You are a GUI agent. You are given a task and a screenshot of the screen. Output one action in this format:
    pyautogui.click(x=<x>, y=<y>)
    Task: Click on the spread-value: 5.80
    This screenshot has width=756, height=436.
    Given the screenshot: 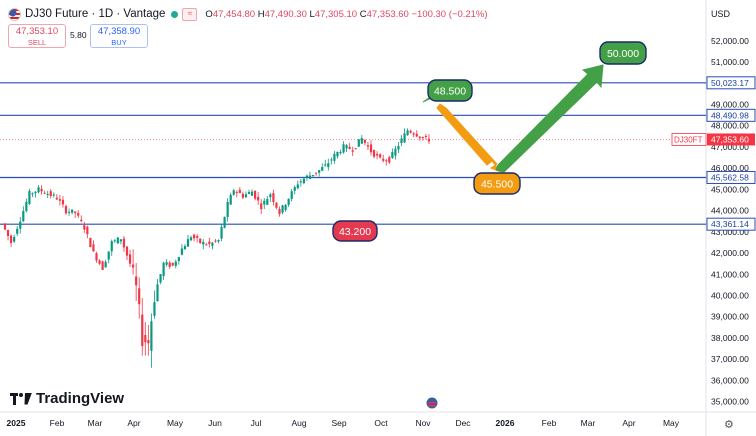 What is the action you would take?
    pyautogui.click(x=78, y=35)
    